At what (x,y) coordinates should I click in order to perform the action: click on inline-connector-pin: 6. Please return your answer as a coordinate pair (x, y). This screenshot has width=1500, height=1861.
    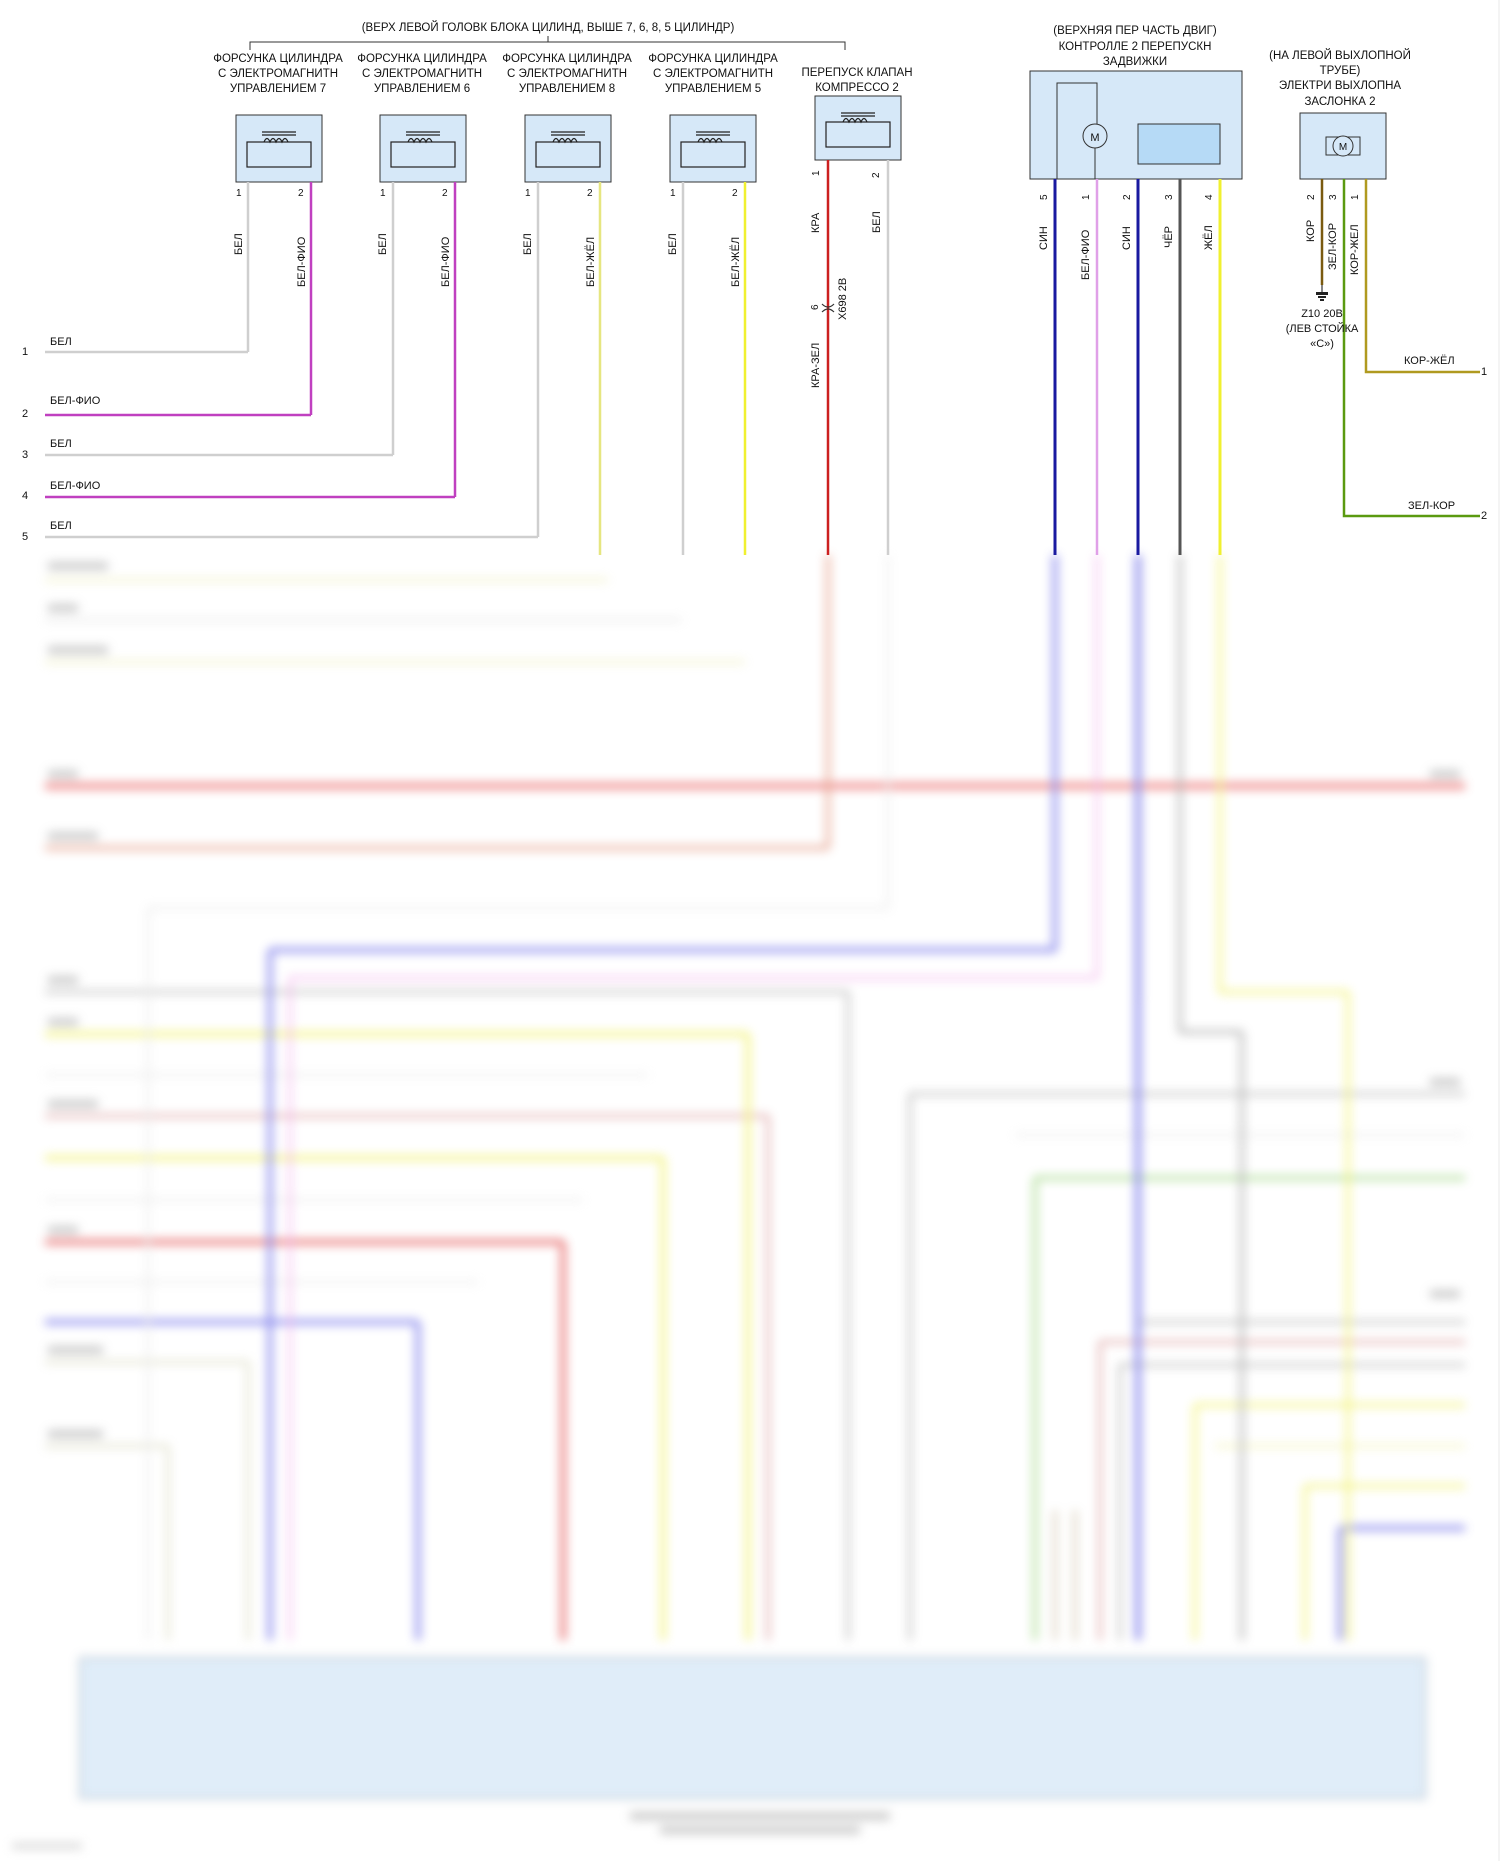
    Looking at the image, I should click on (815, 307).